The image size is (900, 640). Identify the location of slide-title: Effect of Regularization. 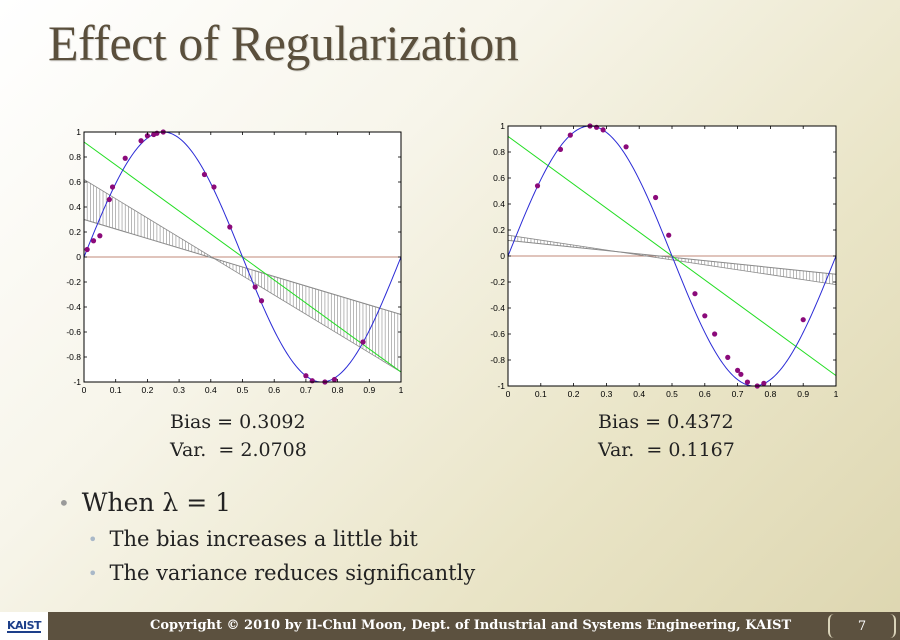
(283, 43).